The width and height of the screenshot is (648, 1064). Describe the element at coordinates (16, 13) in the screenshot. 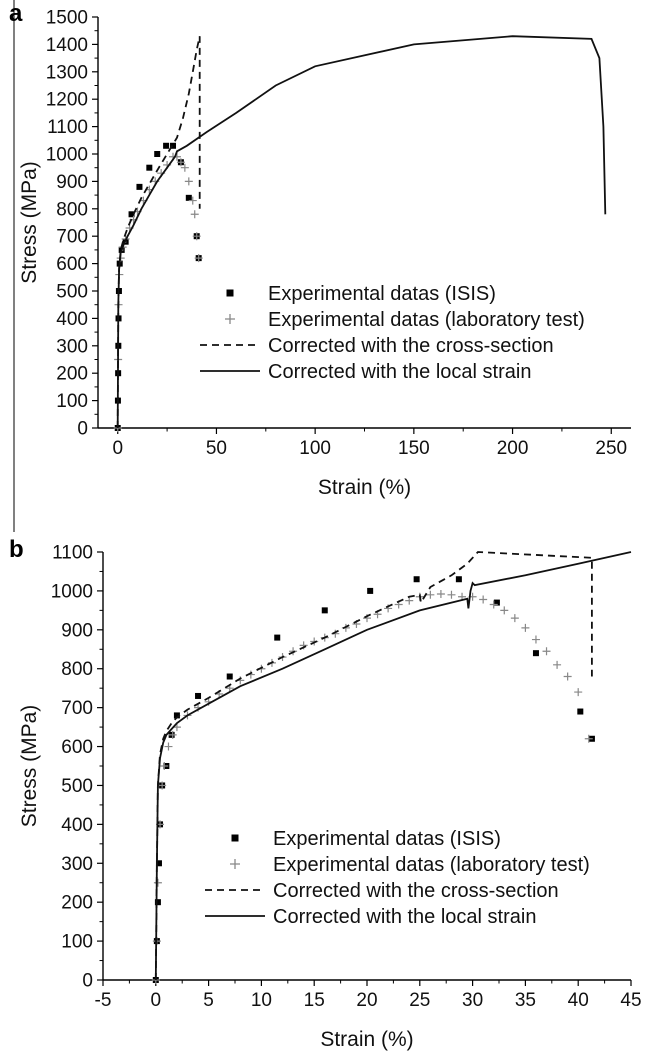

I see `panel-letter-a: a` at that location.